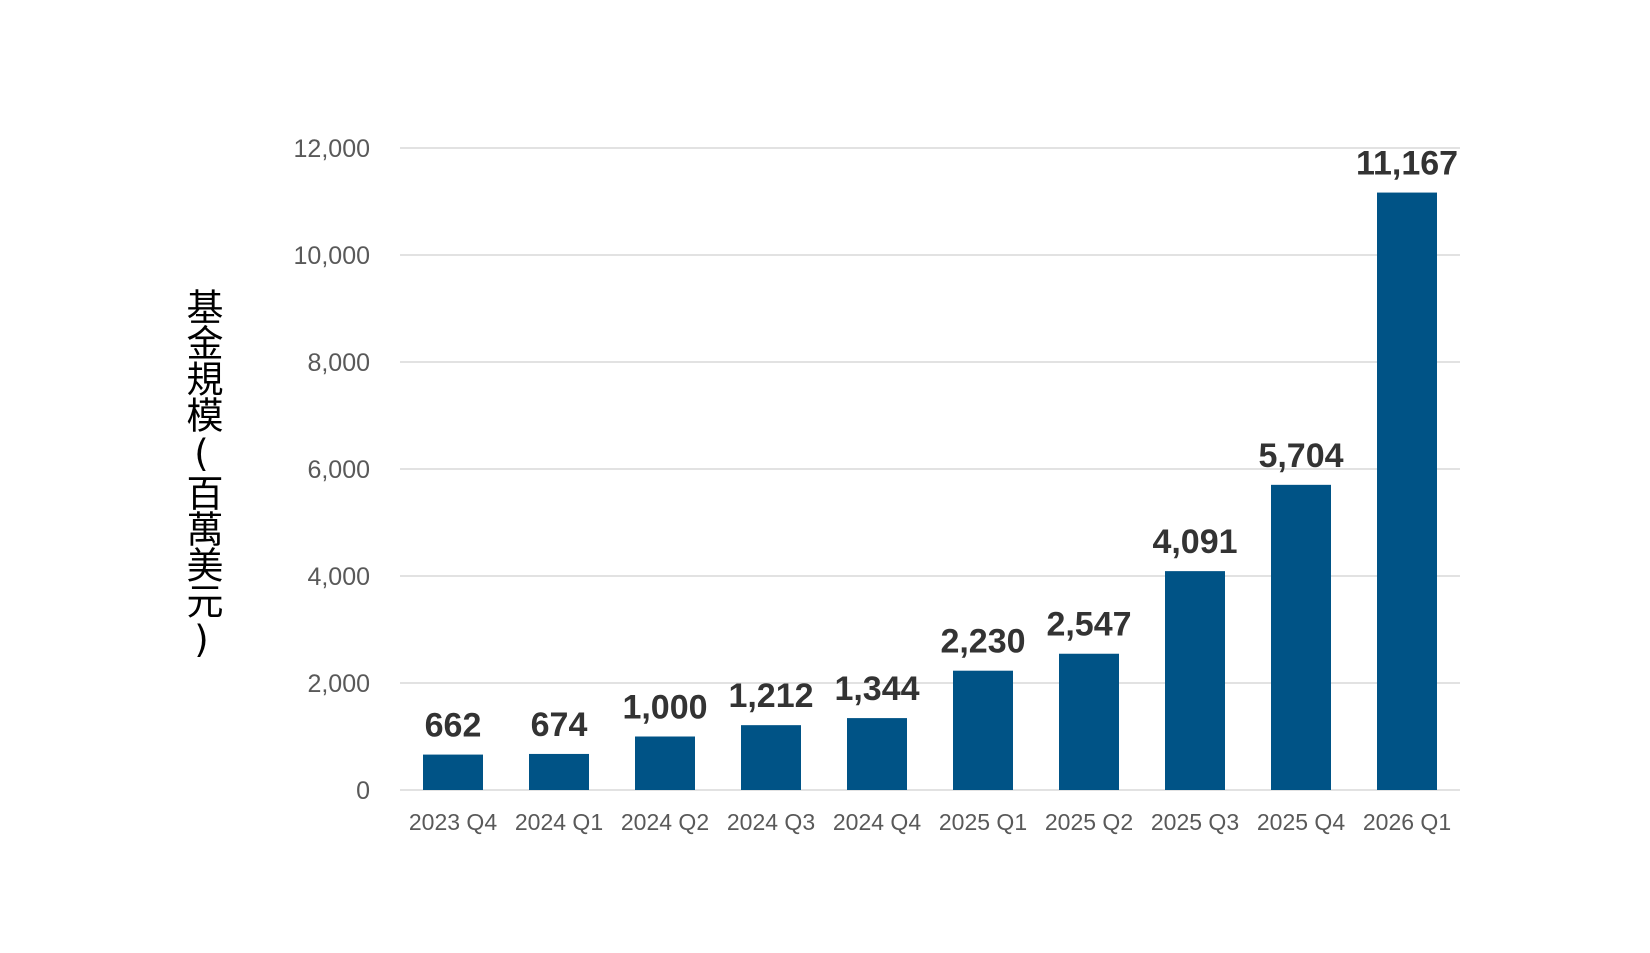  Describe the element at coordinates (338, 363) in the screenshot. I see `y-tick-label: 8,000` at that location.